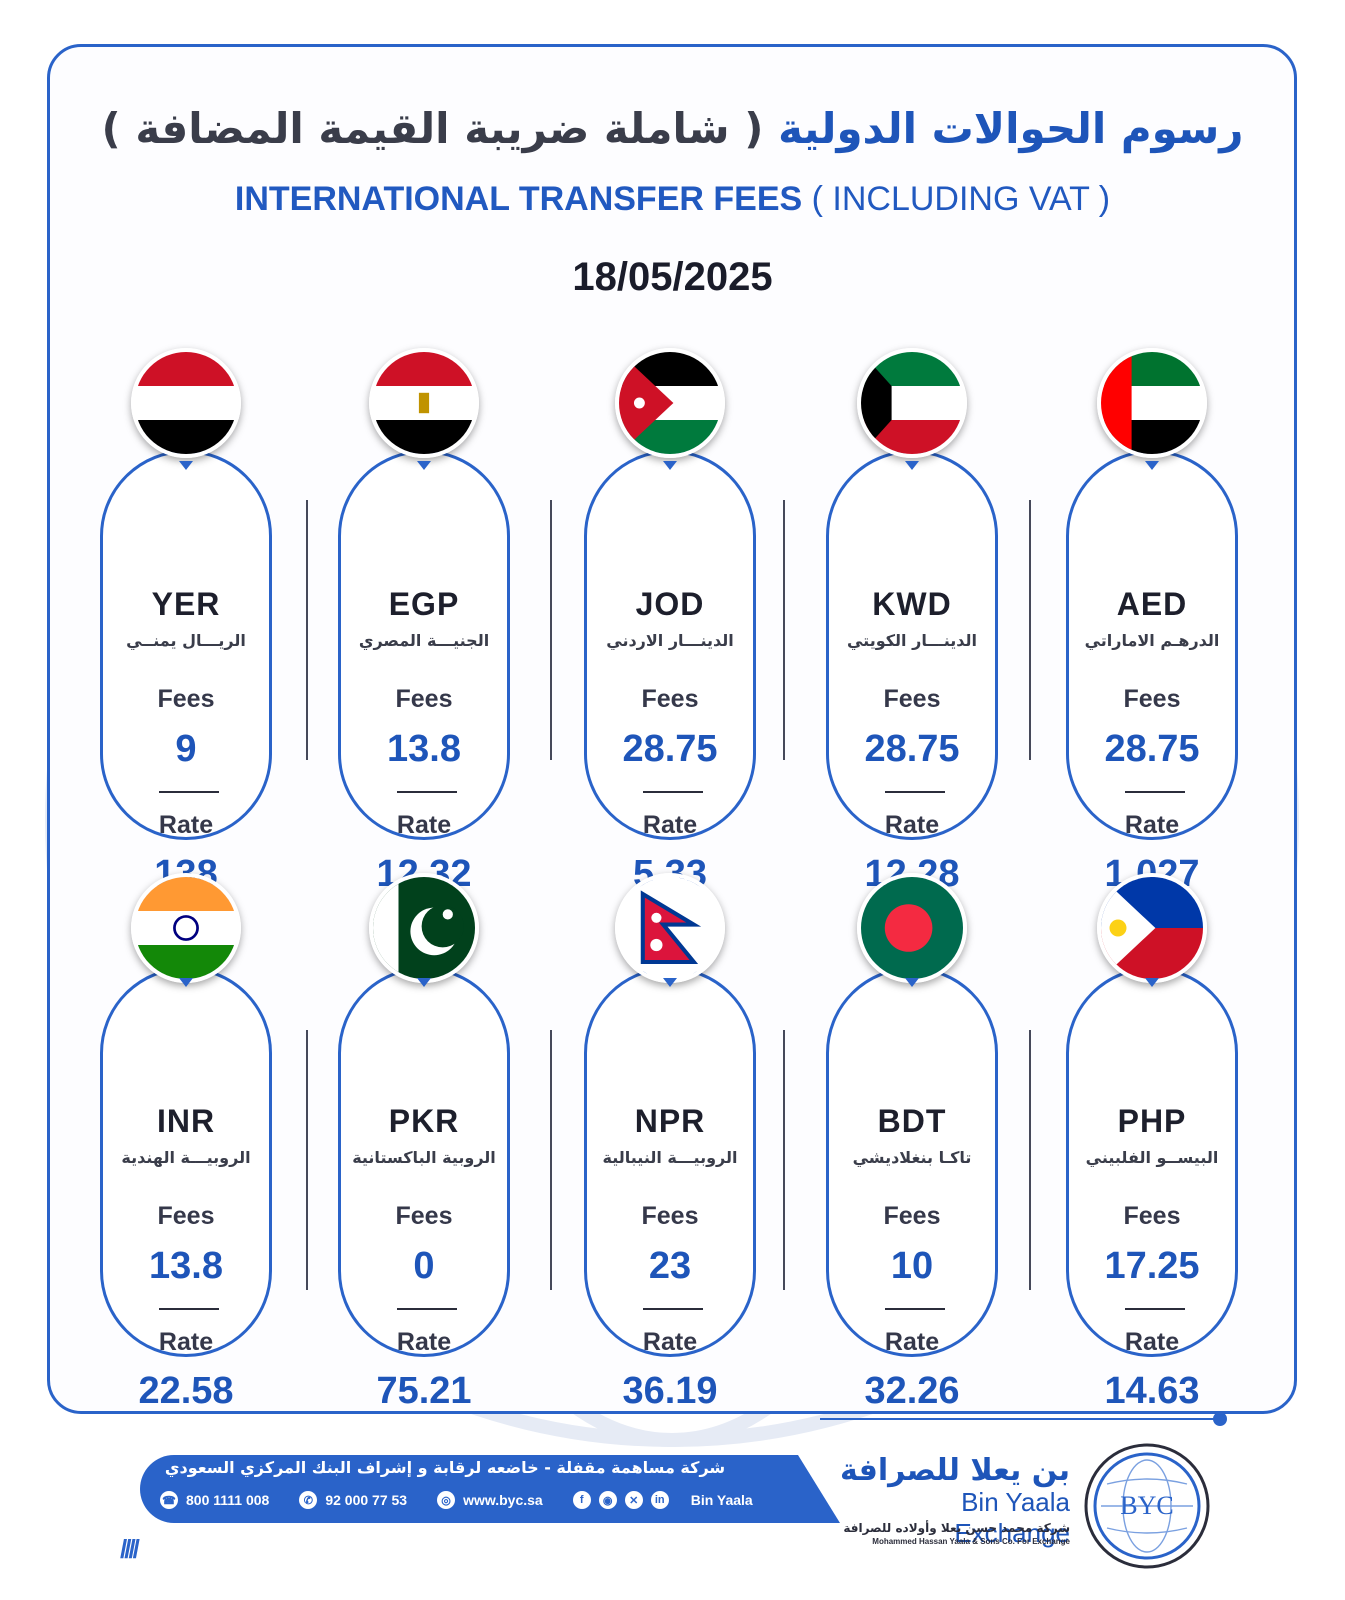 This screenshot has width=1345, height=1600. I want to click on yemen-flag-icon, so click(186, 403).